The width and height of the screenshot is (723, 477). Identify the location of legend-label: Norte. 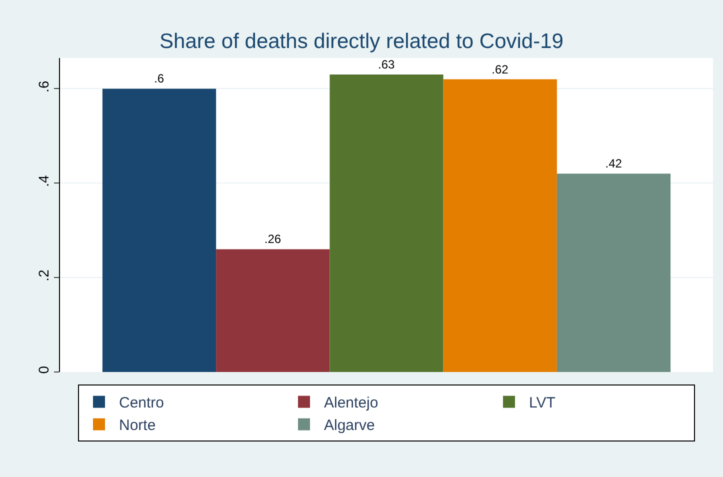
(137, 425).